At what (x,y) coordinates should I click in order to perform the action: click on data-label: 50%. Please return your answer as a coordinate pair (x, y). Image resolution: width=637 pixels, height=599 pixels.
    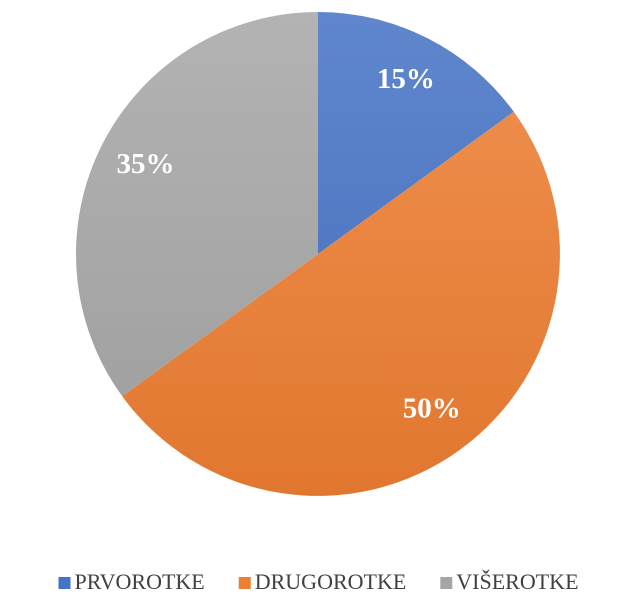
    Looking at the image, I should click on (432, 408).